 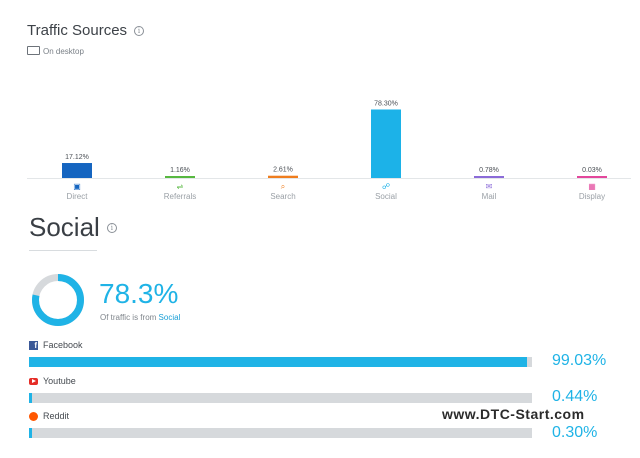 What do you see at coordinates (139, 293) in the screenshot?
I see `social-percent: 78.3%` at bounding box center [139, 293].